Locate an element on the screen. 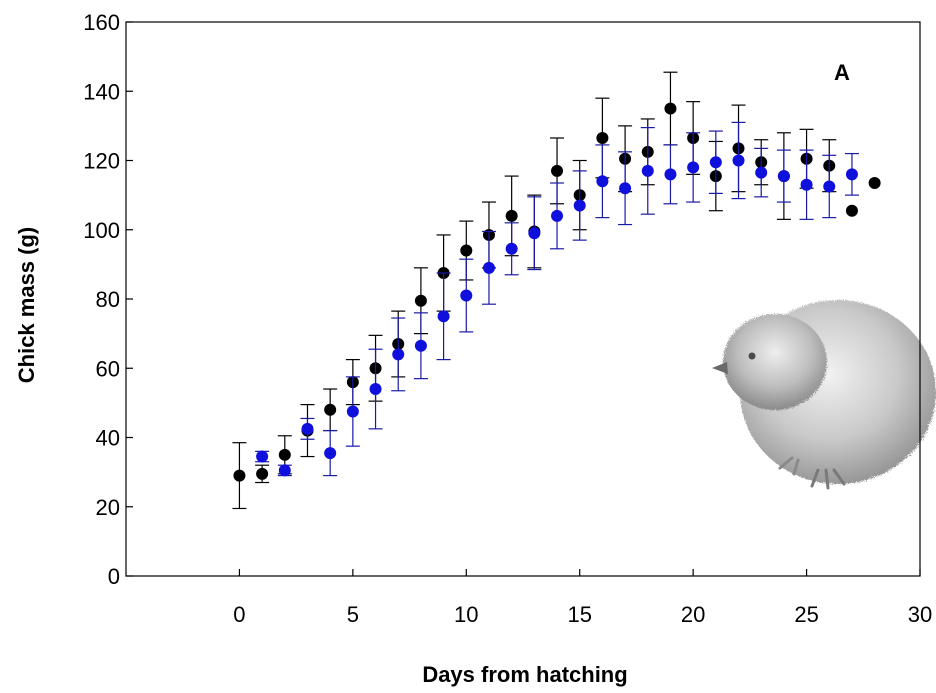  y-tick-label: 20 is located at coordinates (108, 507).